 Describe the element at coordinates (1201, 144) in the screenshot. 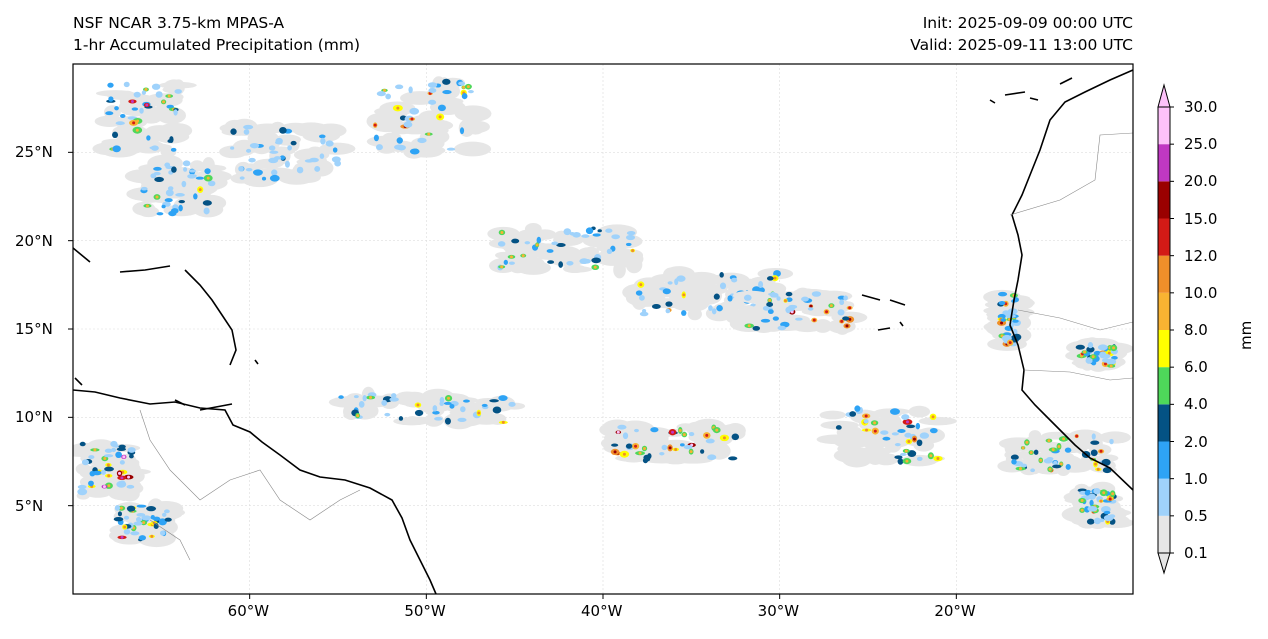

I see `colorbar-tick-label: 25.0` at that location.